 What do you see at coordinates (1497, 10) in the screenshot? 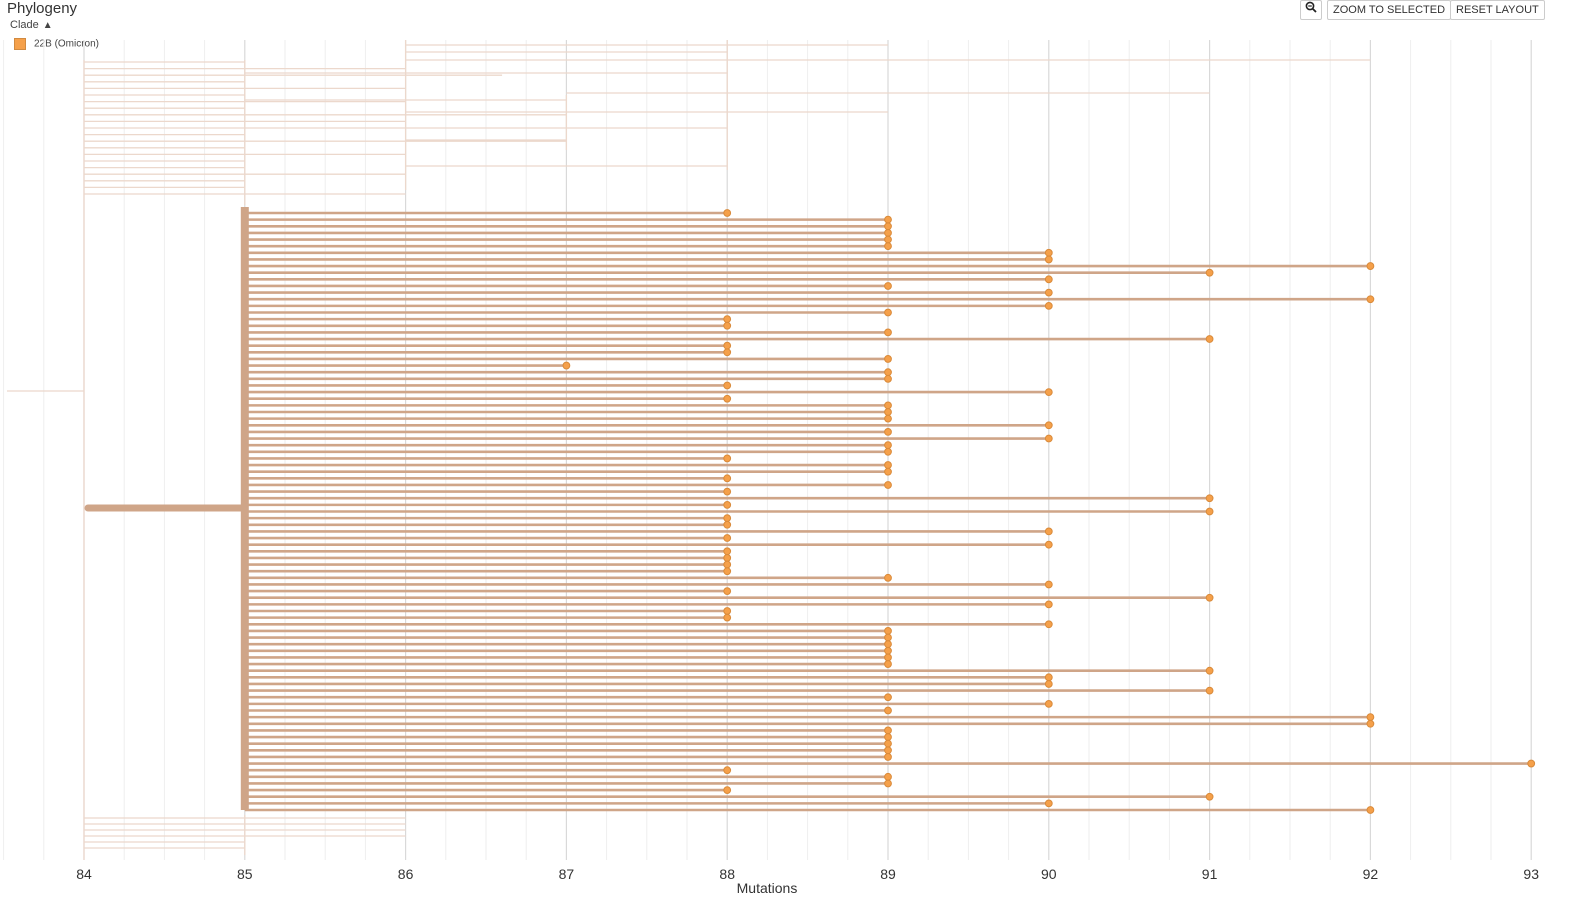
I see `reset-layout-button: RESET LAYOUT` at bounding box center [1497, 10].